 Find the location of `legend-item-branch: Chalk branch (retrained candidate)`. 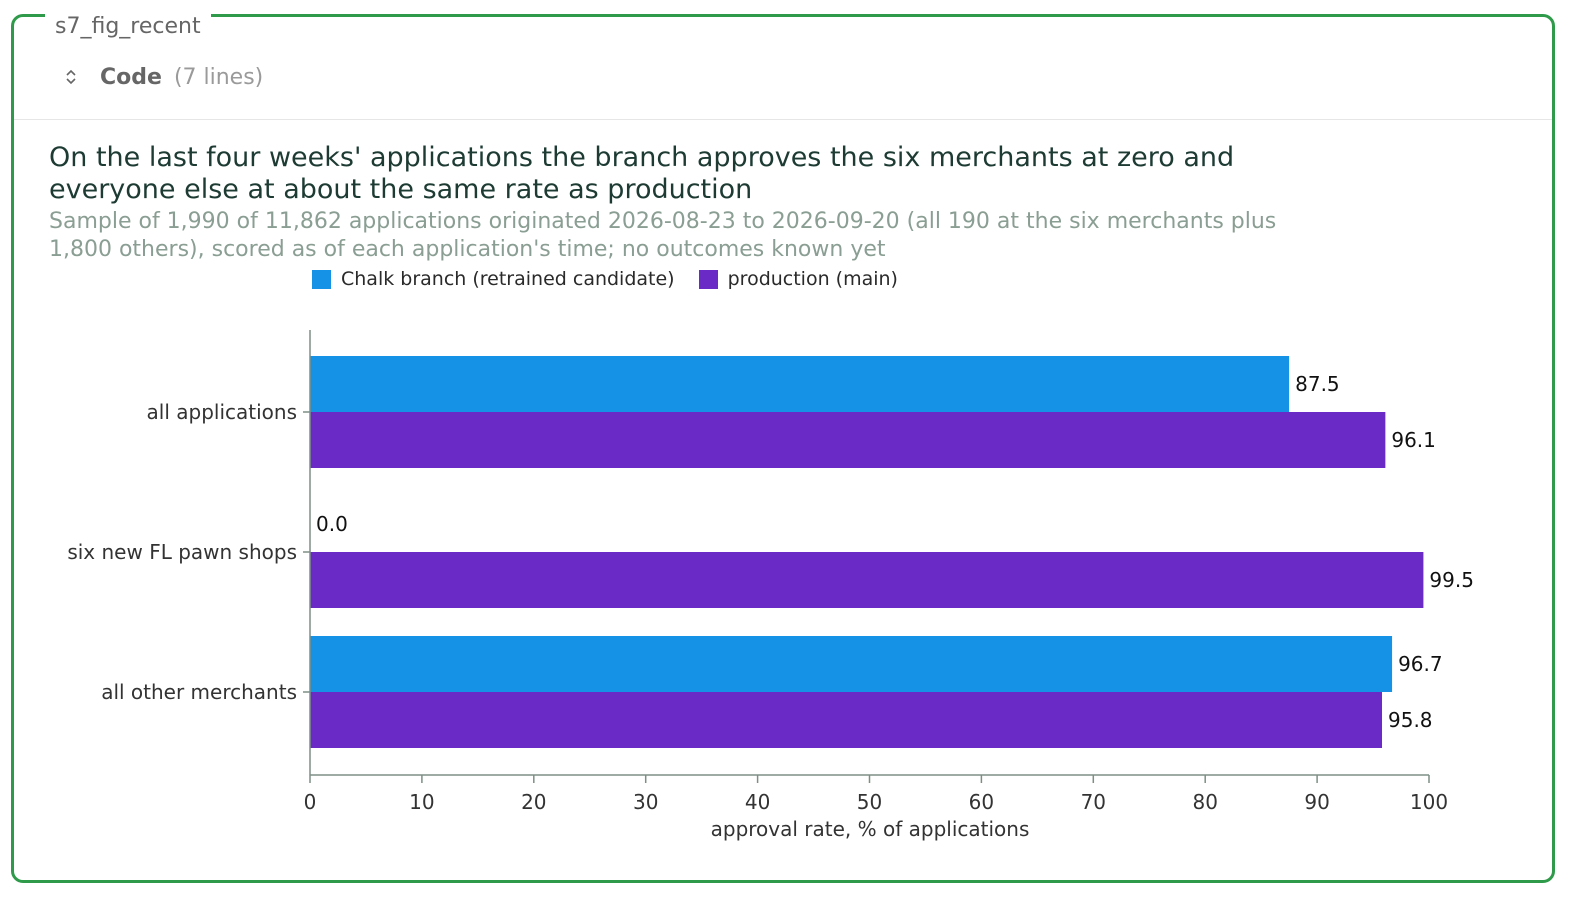

legend-item-branch: Chalk branch (retrained candidate) is located at coordinates (493, 279).